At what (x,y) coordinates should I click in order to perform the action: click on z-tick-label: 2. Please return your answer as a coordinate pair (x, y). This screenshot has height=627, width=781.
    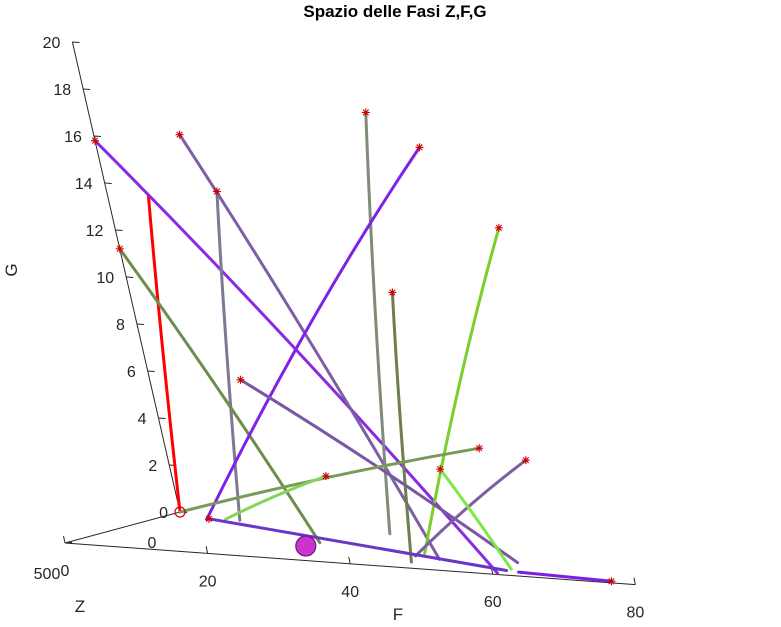
    Looking at the image, I should click on (152, 466).